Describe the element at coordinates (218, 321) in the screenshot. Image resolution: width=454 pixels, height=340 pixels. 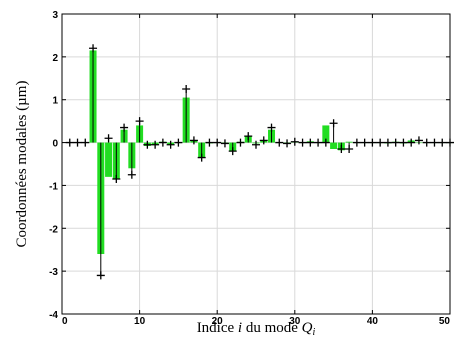
I see `x-tick-label: 20` at that location.